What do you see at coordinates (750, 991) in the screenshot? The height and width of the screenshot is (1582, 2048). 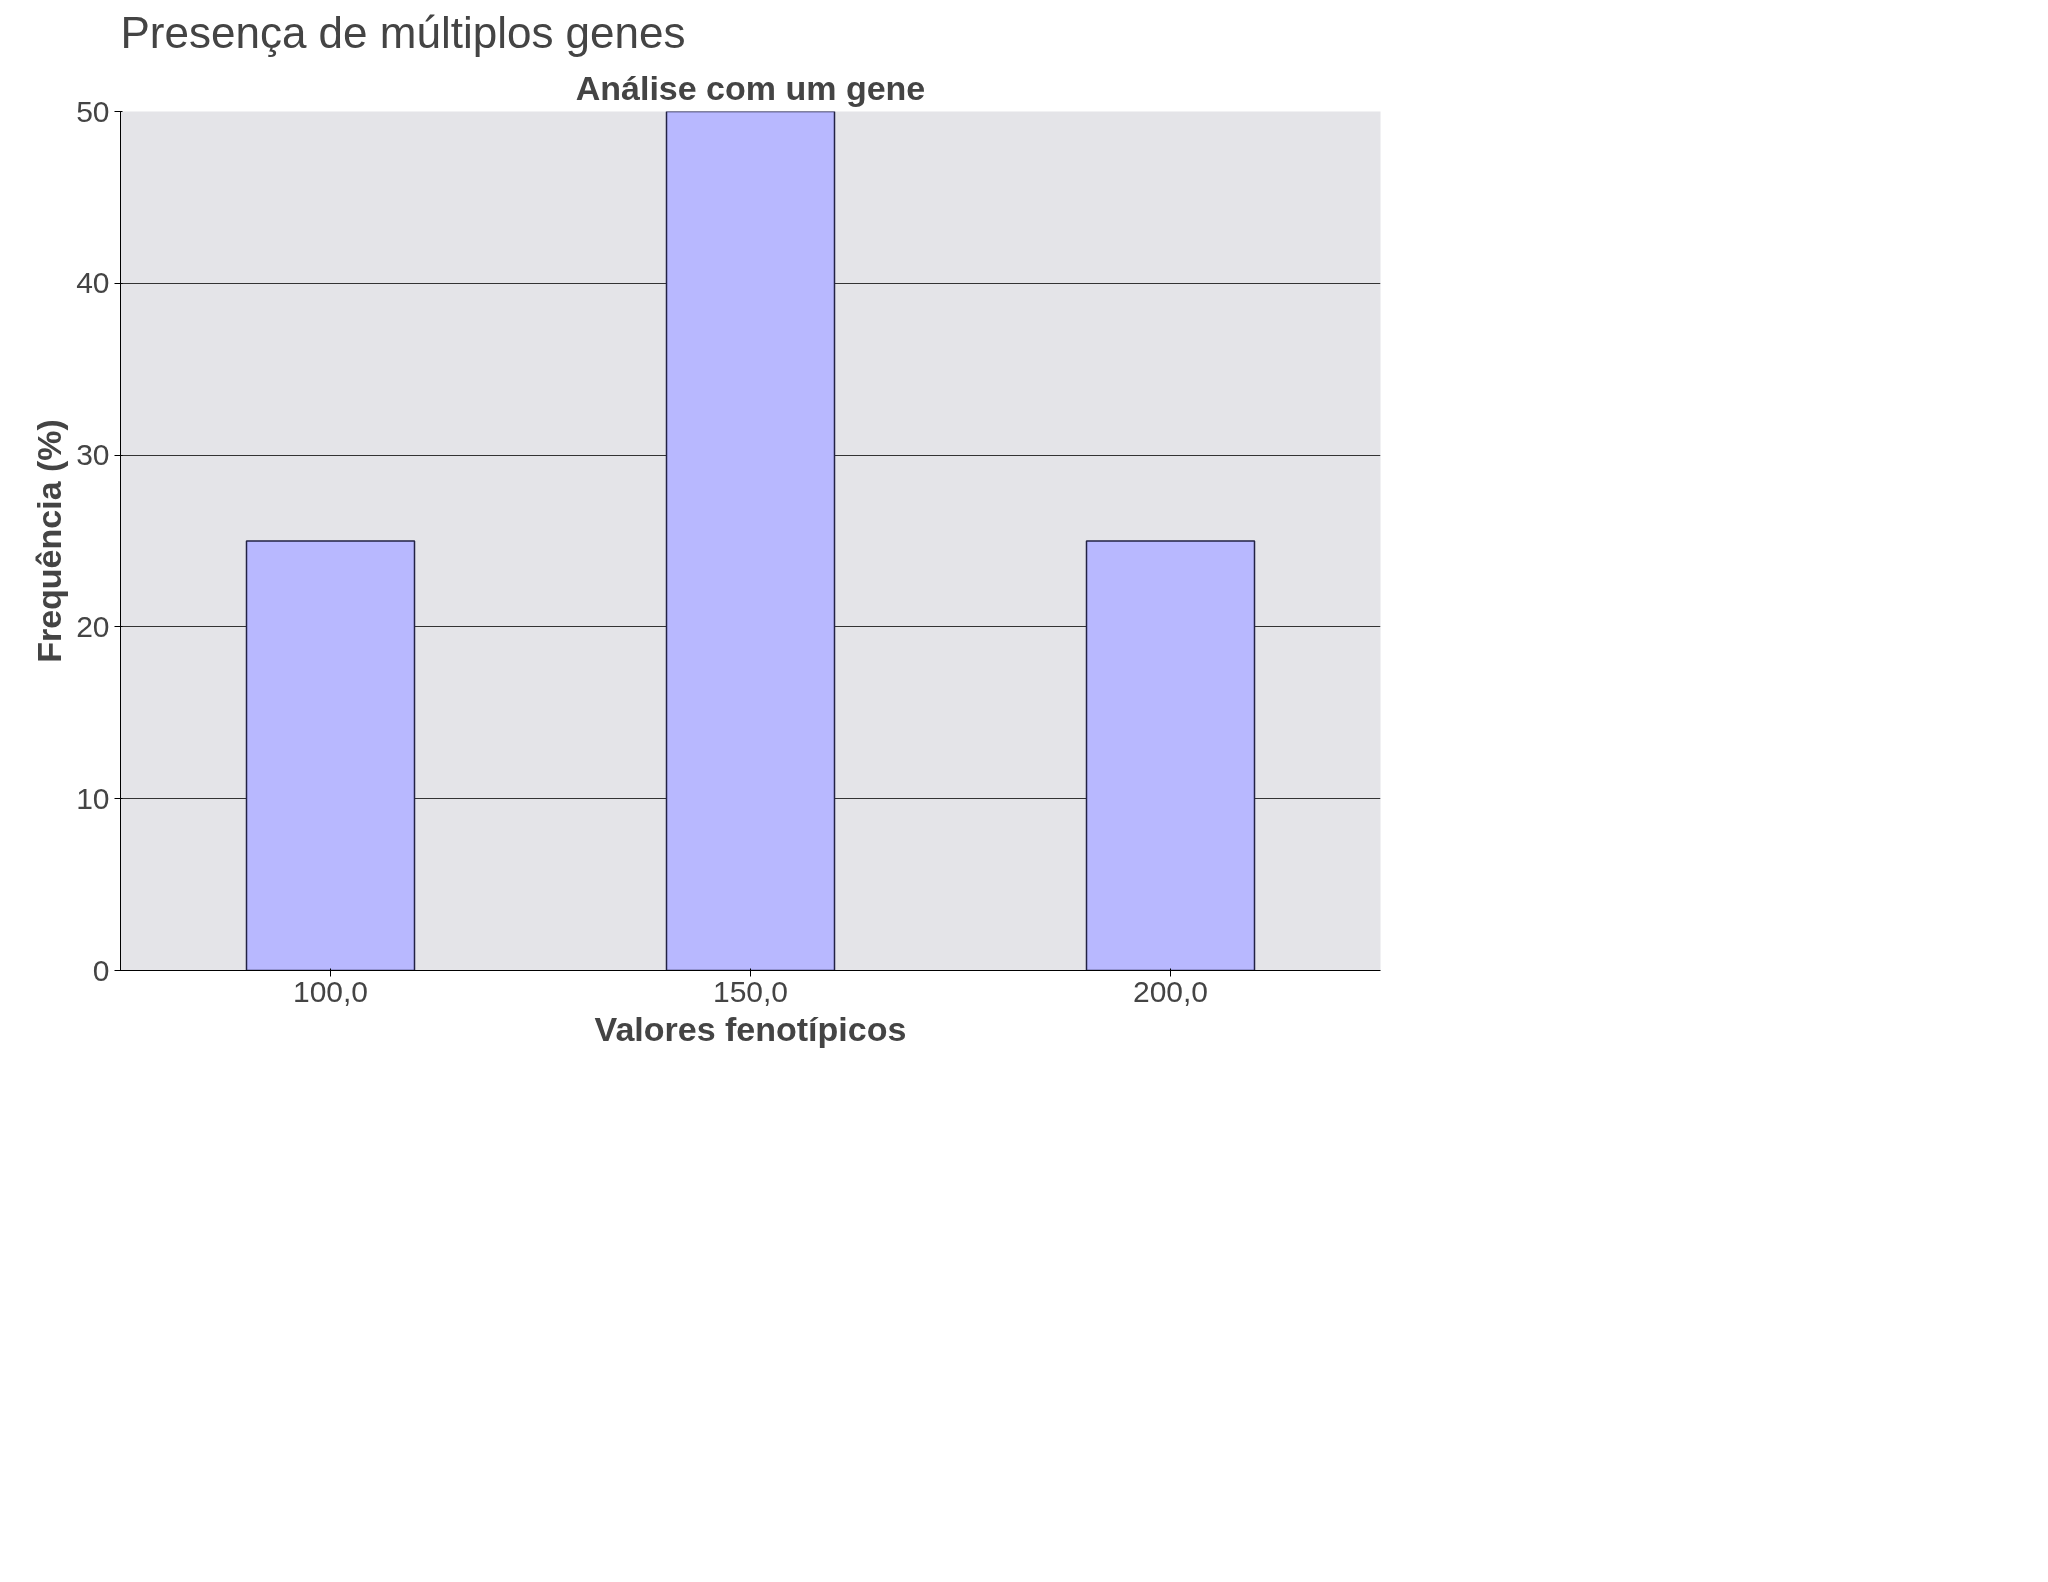 I see `x-tick-label: 150,0` at bounding box center [750, 991].